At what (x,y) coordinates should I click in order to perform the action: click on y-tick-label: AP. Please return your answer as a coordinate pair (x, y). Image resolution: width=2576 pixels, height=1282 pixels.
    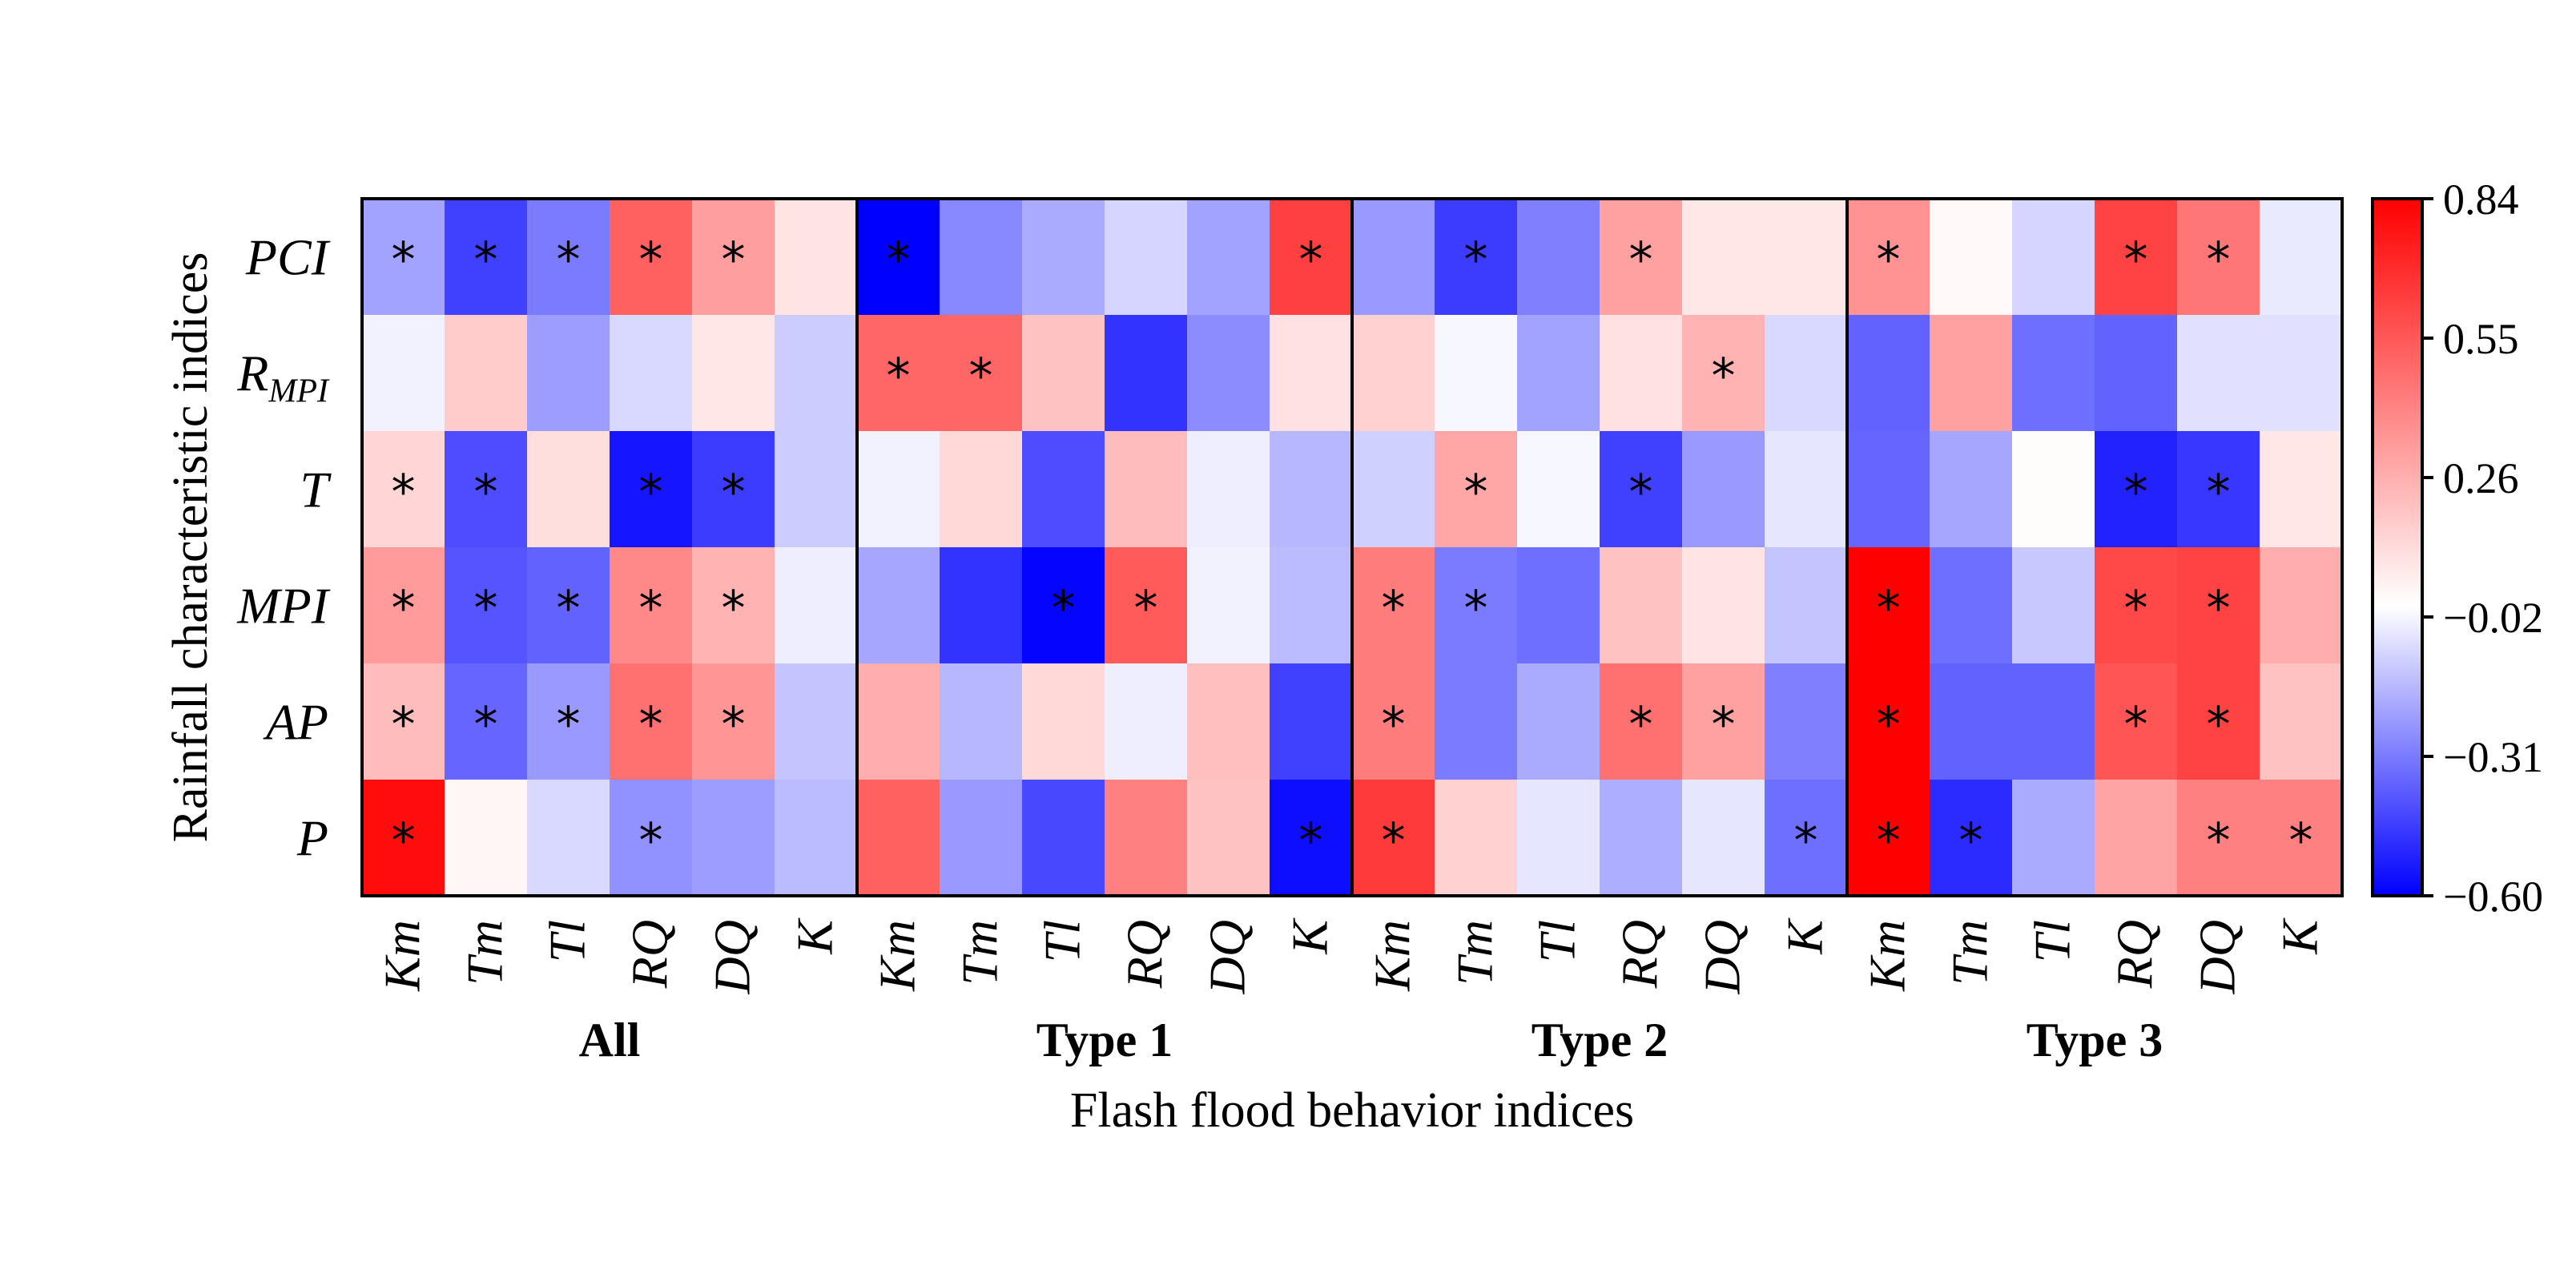
    Looking at the image, I should click on (295, 723).